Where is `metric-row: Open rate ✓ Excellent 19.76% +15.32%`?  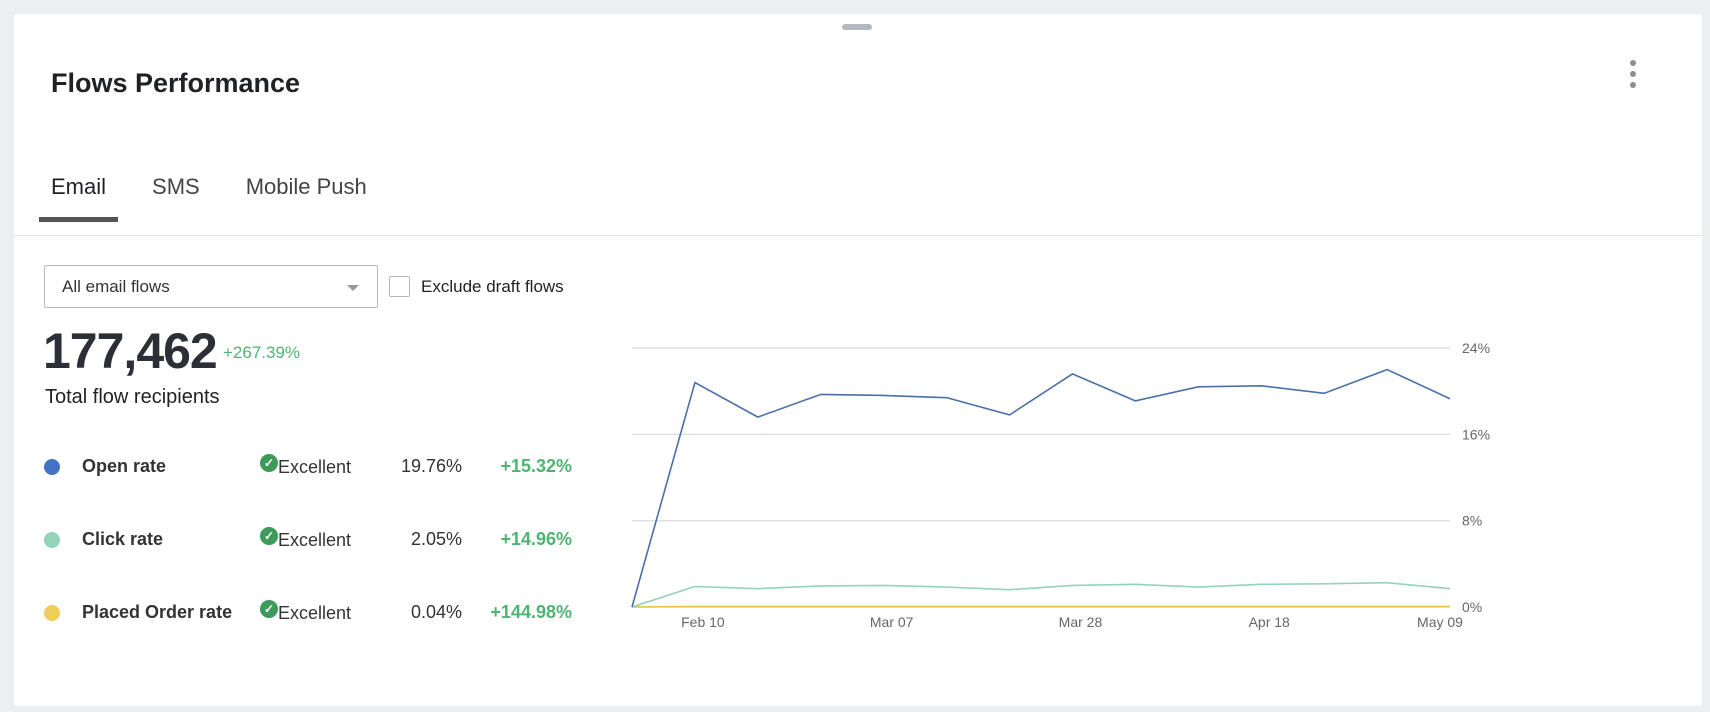 metric-row: Open rate ✓ Excellent 19.76% +15.32% is located at coordinates (314, 465).